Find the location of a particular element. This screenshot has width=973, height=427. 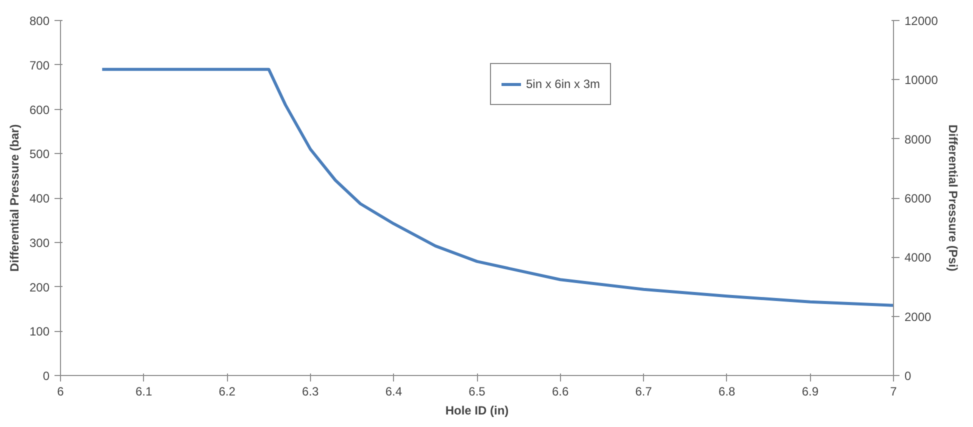

x-tick-label: 6.3 is located at coordinates (311, 391).